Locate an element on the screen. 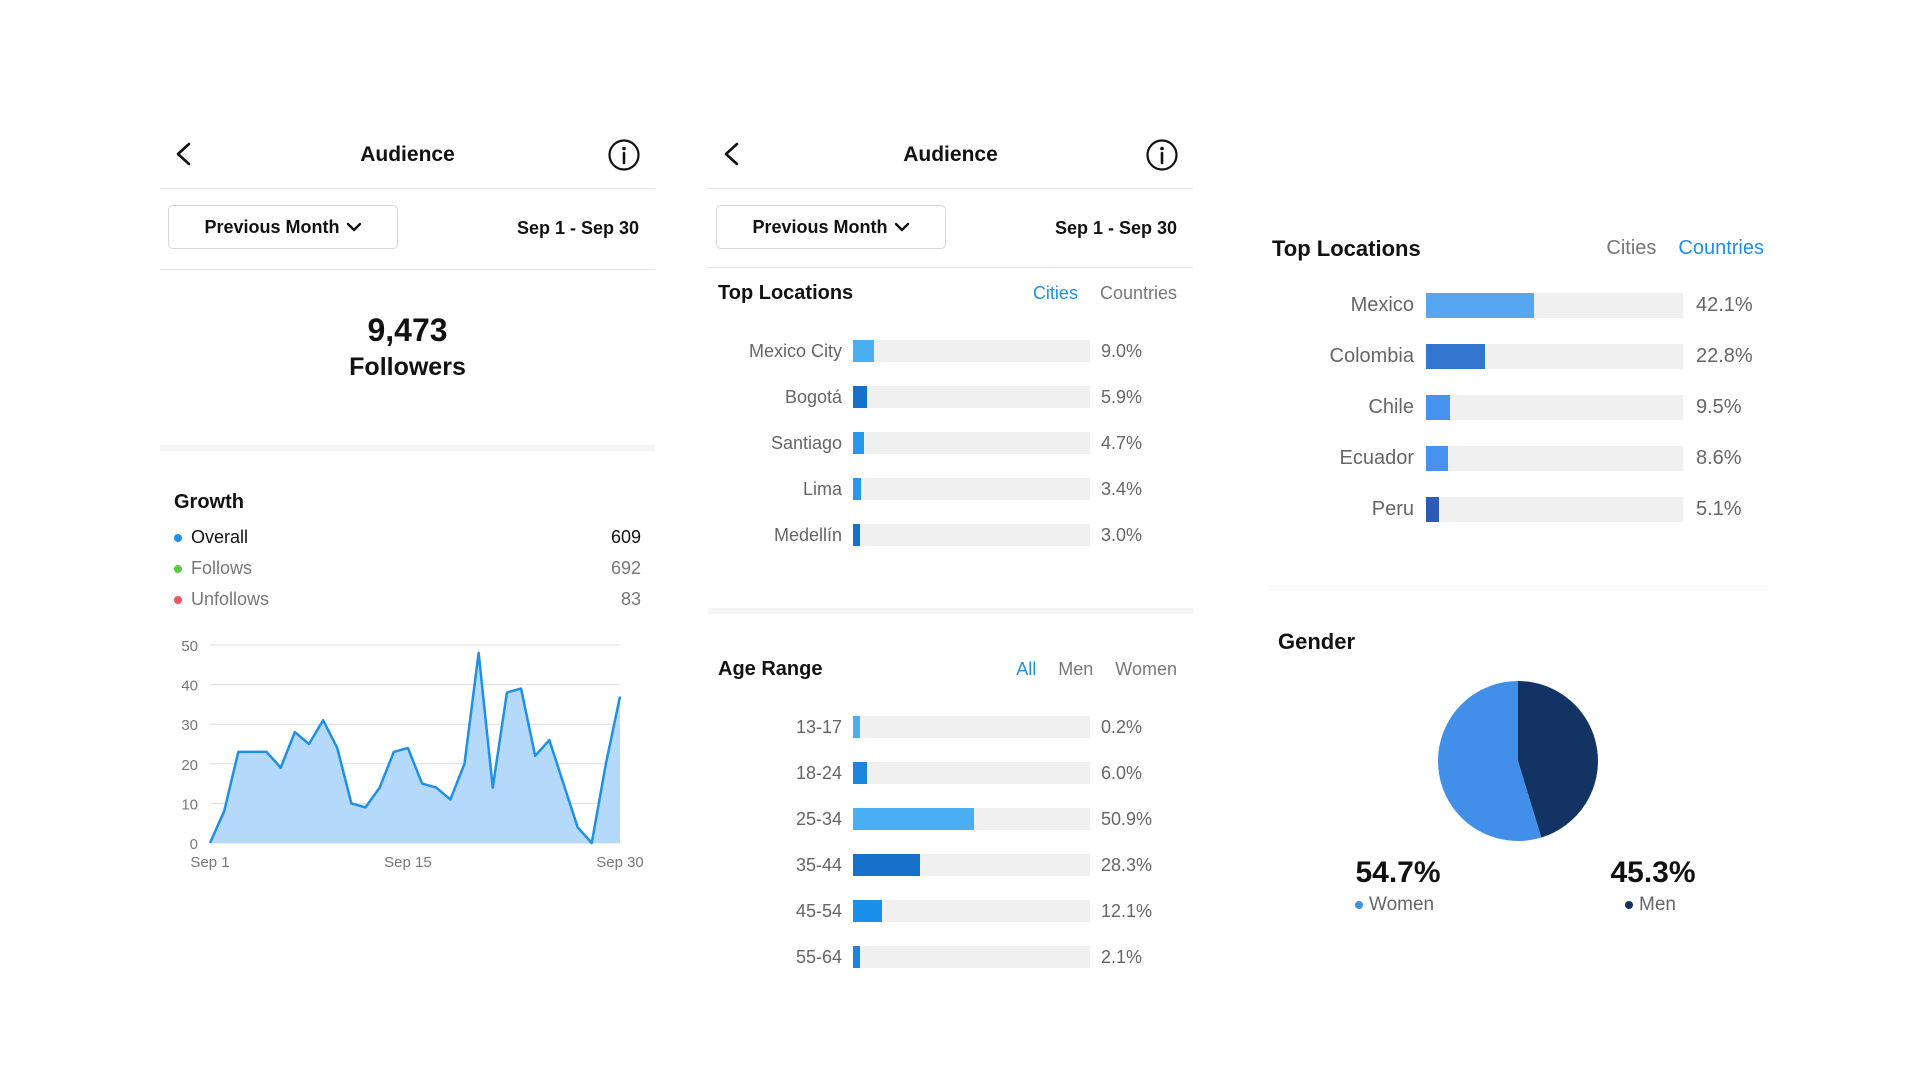 This screenshot has height=1080, width=1920. gender-section: Gender 54.7% Women 45.3% Men is located at coordinates (1518, 788).